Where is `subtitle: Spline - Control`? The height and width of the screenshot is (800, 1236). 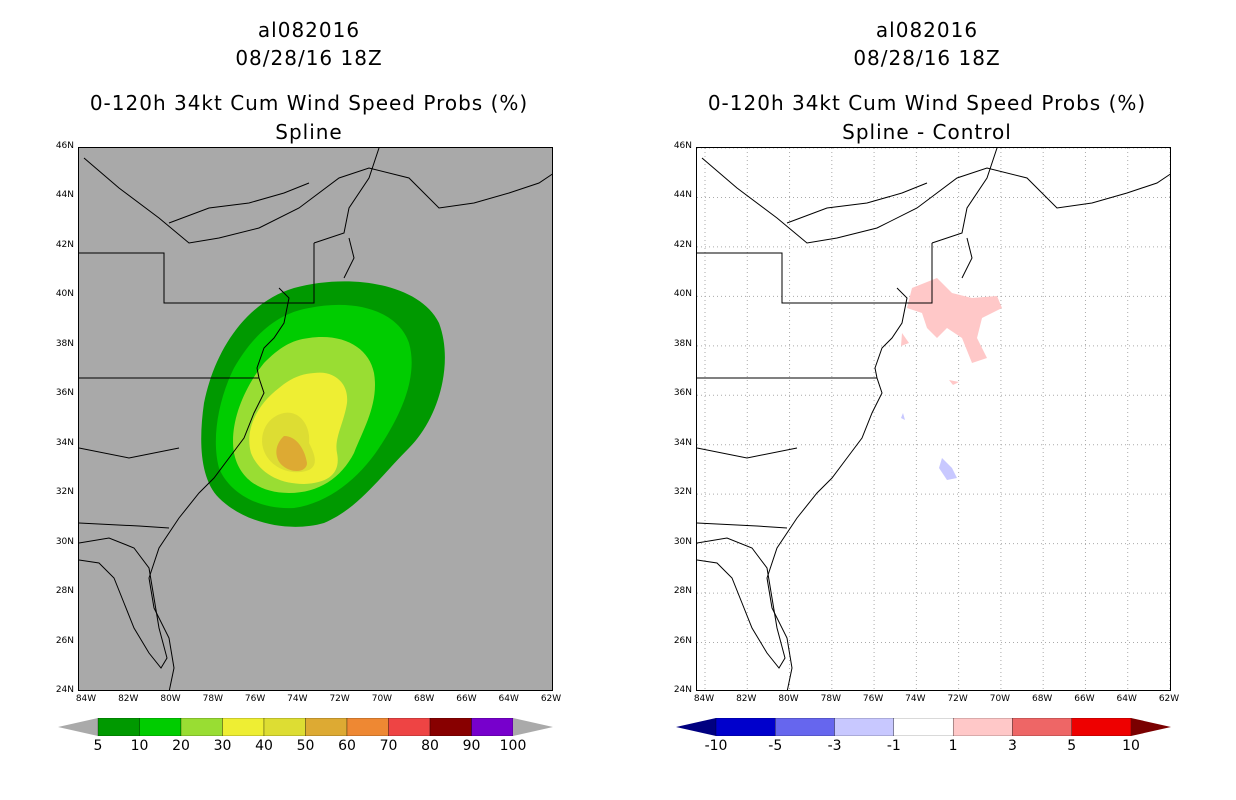 subtitle: Spline - Control is located at coordinates (927, 132).